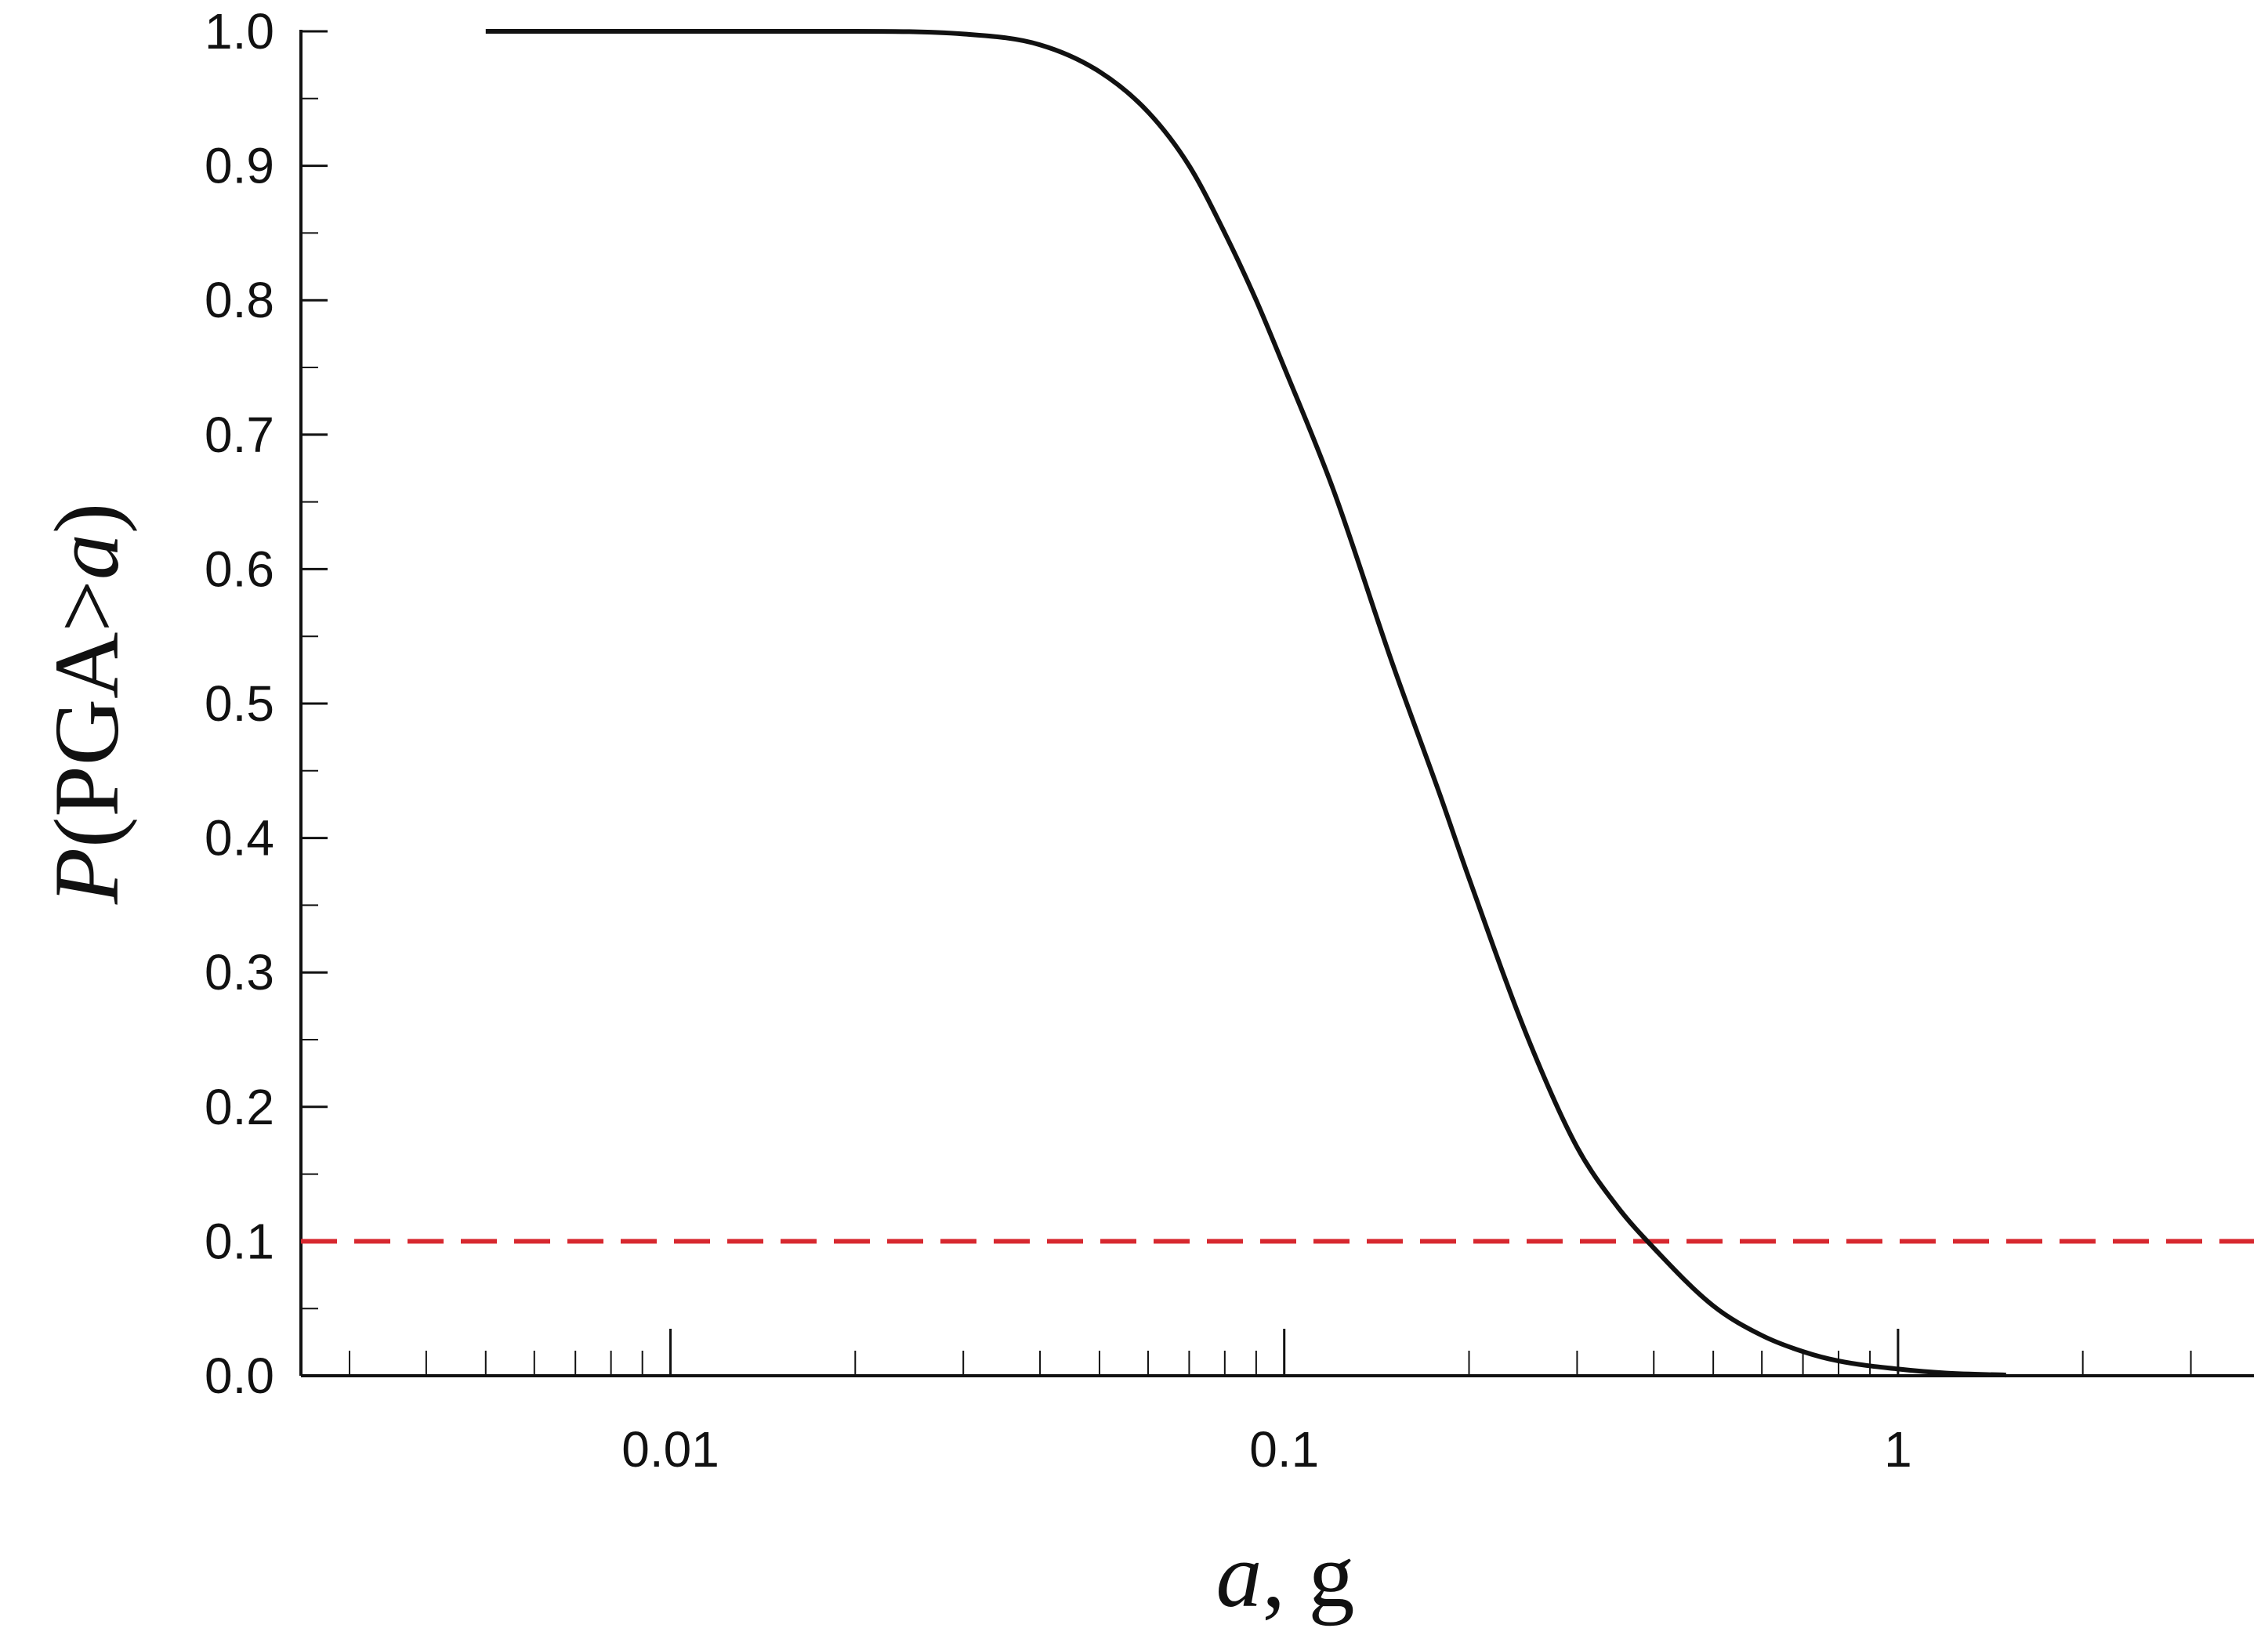 Image resolution: width=2268 pixels, height=1639 pixels. I want to click on y-axis-variable: a, so click(86, 557).